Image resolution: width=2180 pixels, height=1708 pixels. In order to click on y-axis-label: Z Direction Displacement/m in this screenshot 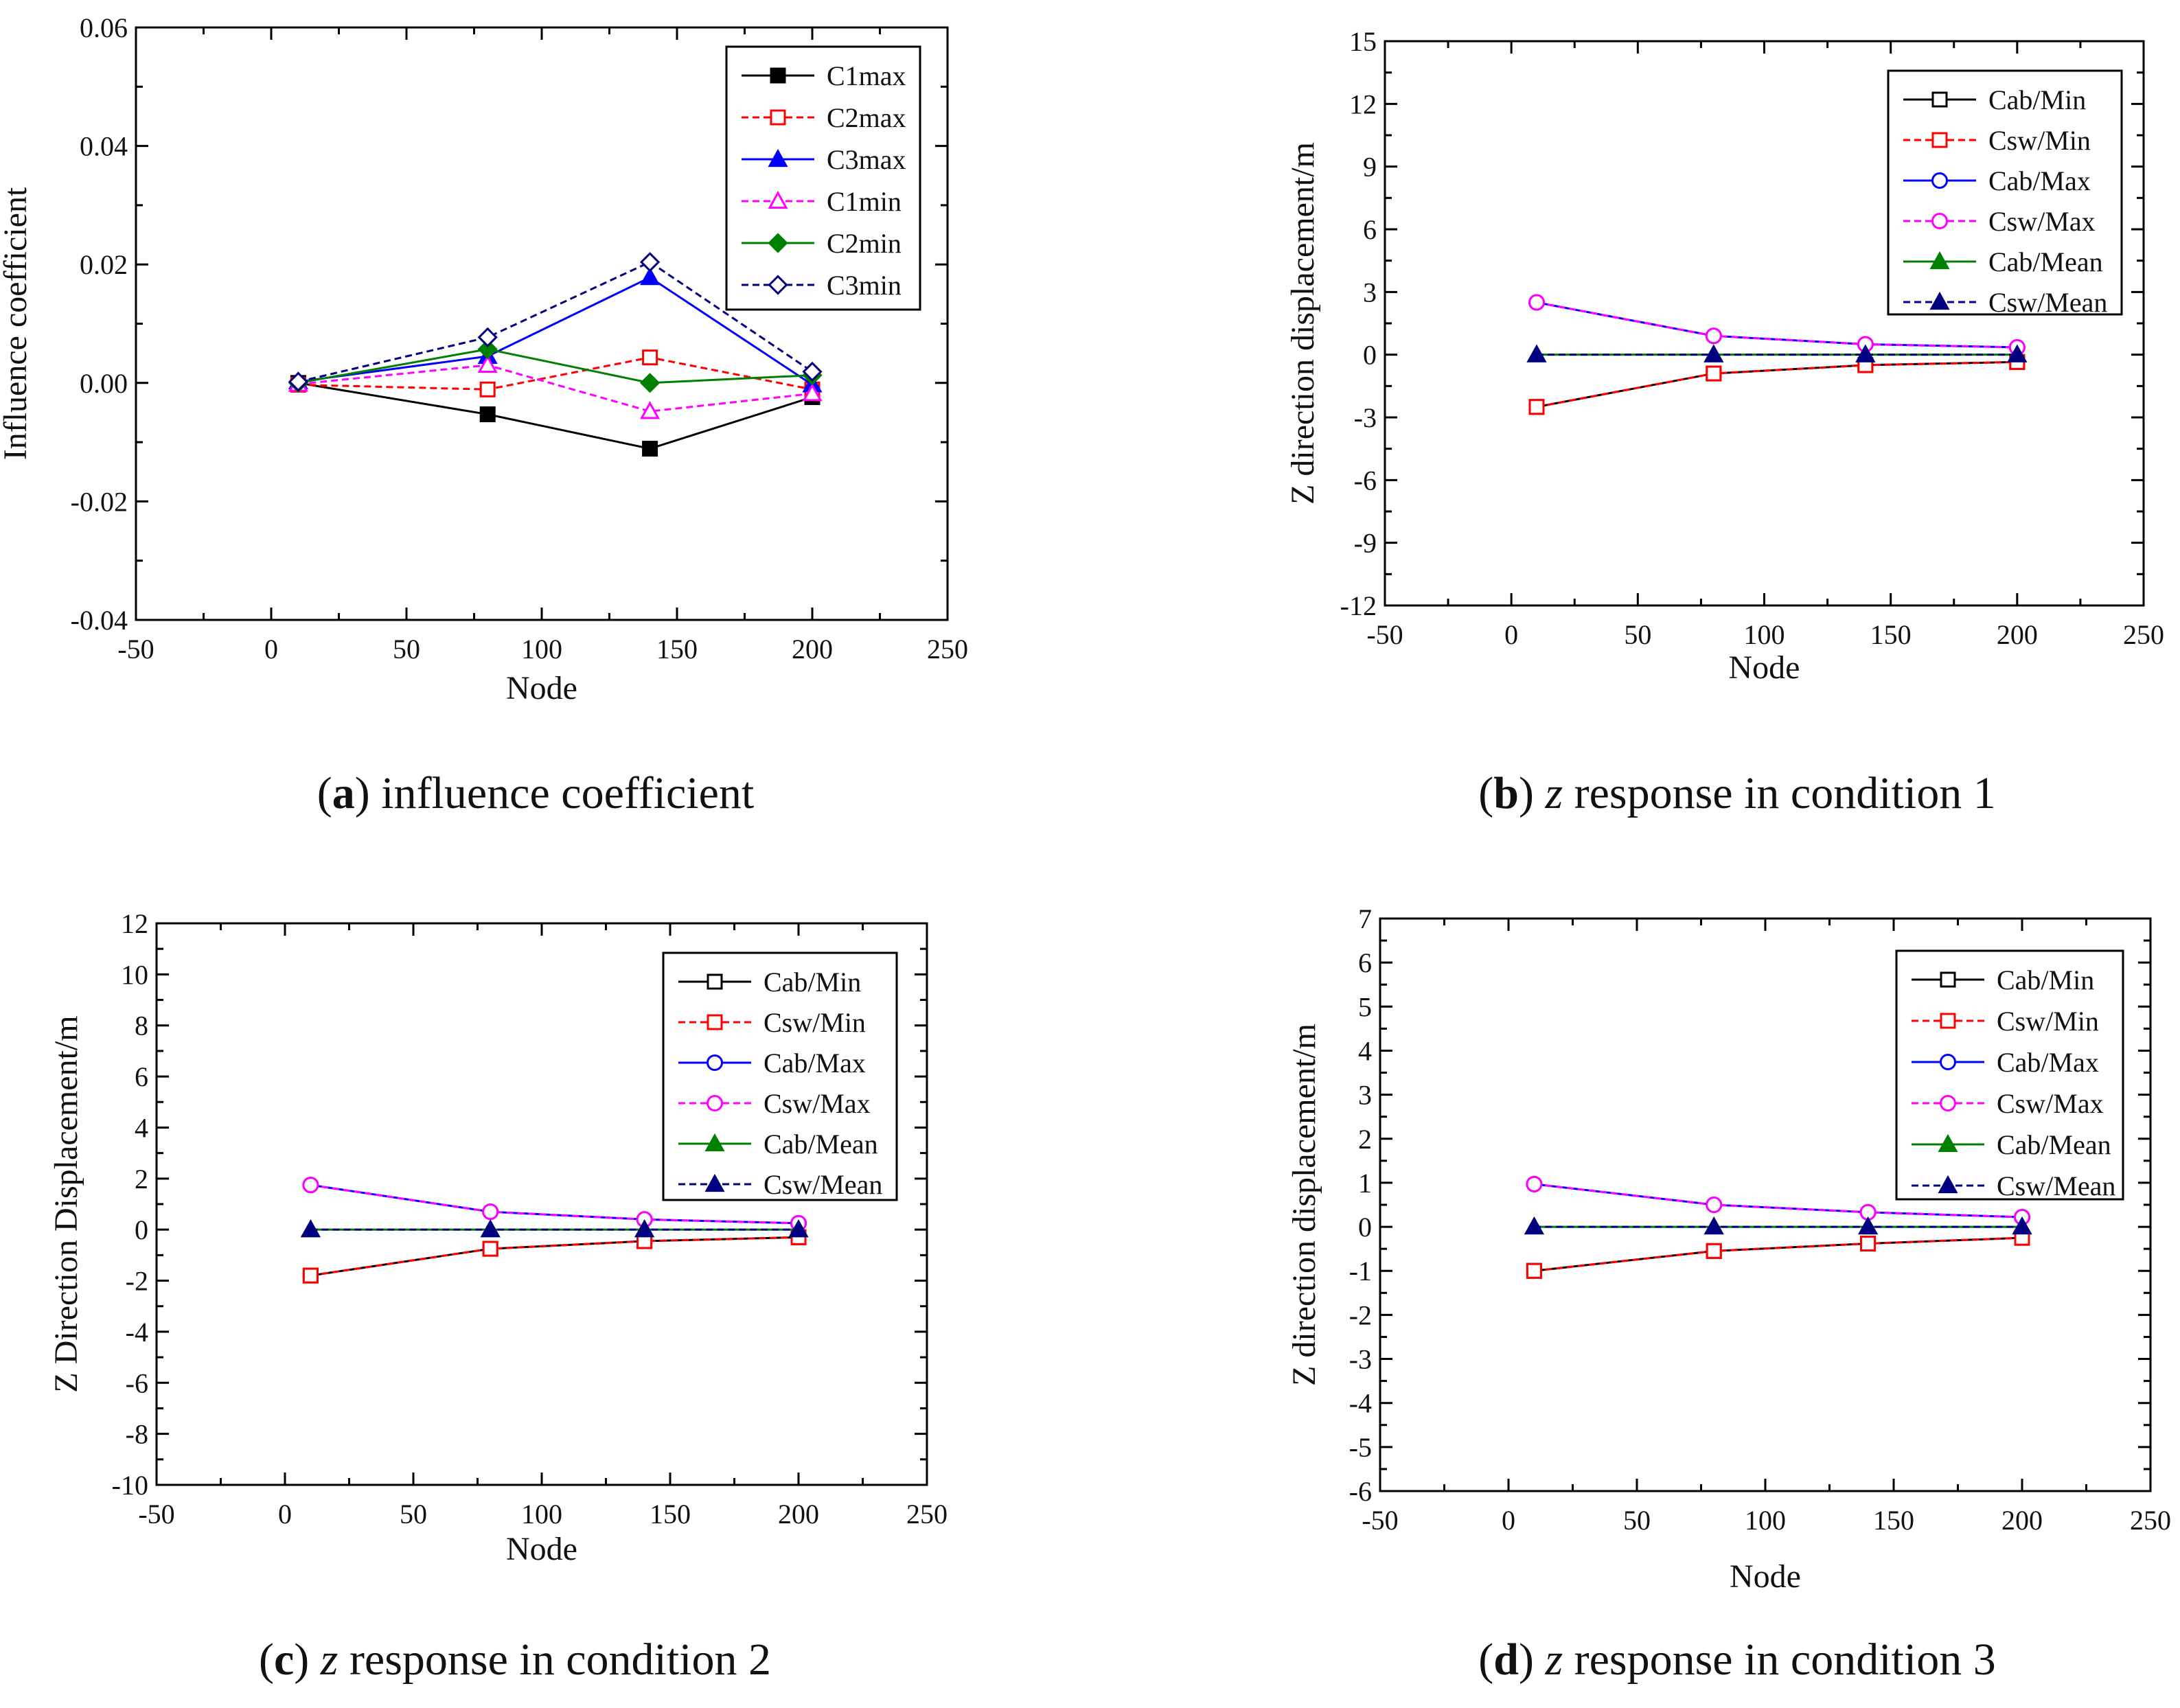, I will do `click(66, 1204)`.